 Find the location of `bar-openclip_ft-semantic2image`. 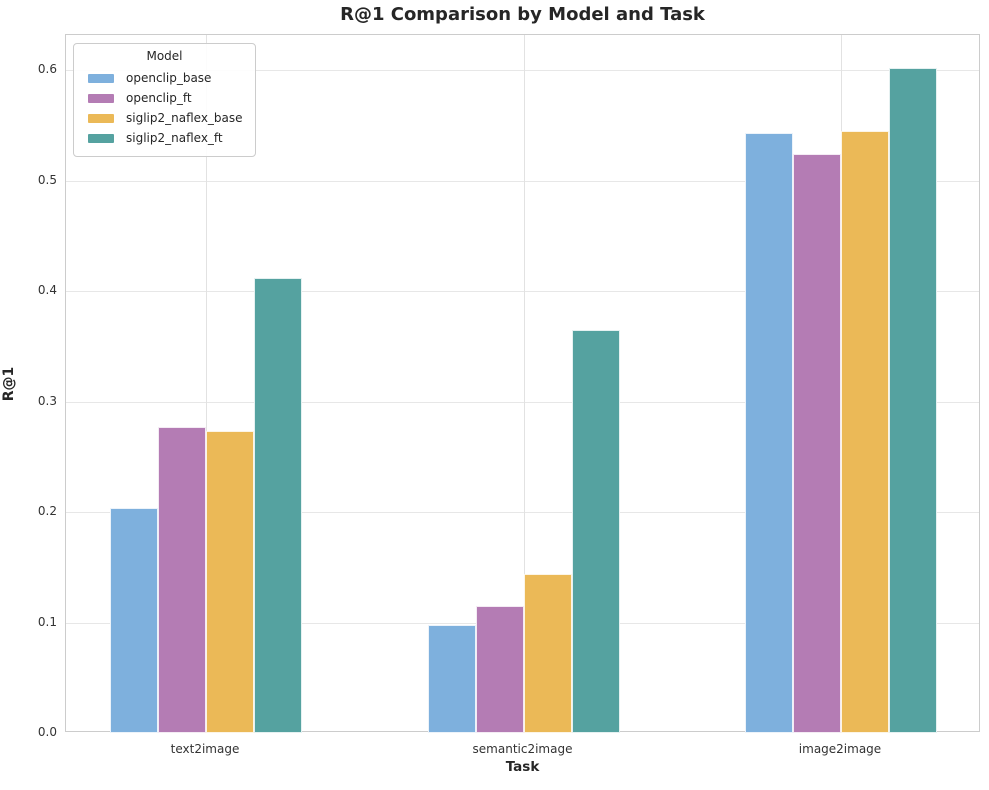

bar-openclip_ft-semantic2image is located at coordinates (499, 669).